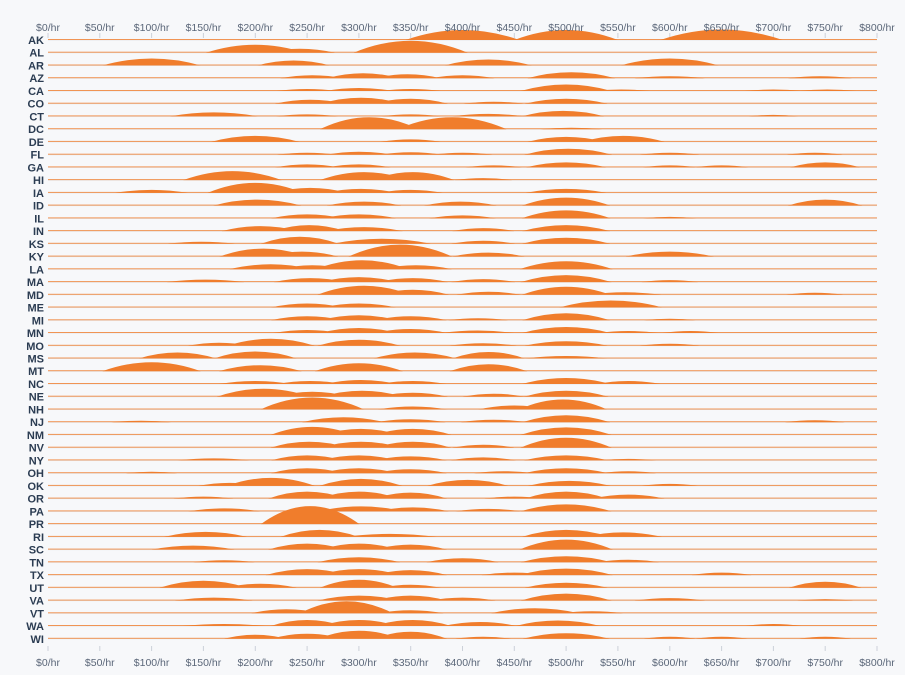 The image size is (905, 675). Describe the element at coordinates (38, 321) in the screenshot. I see `state-label-MI: MI` at that location.